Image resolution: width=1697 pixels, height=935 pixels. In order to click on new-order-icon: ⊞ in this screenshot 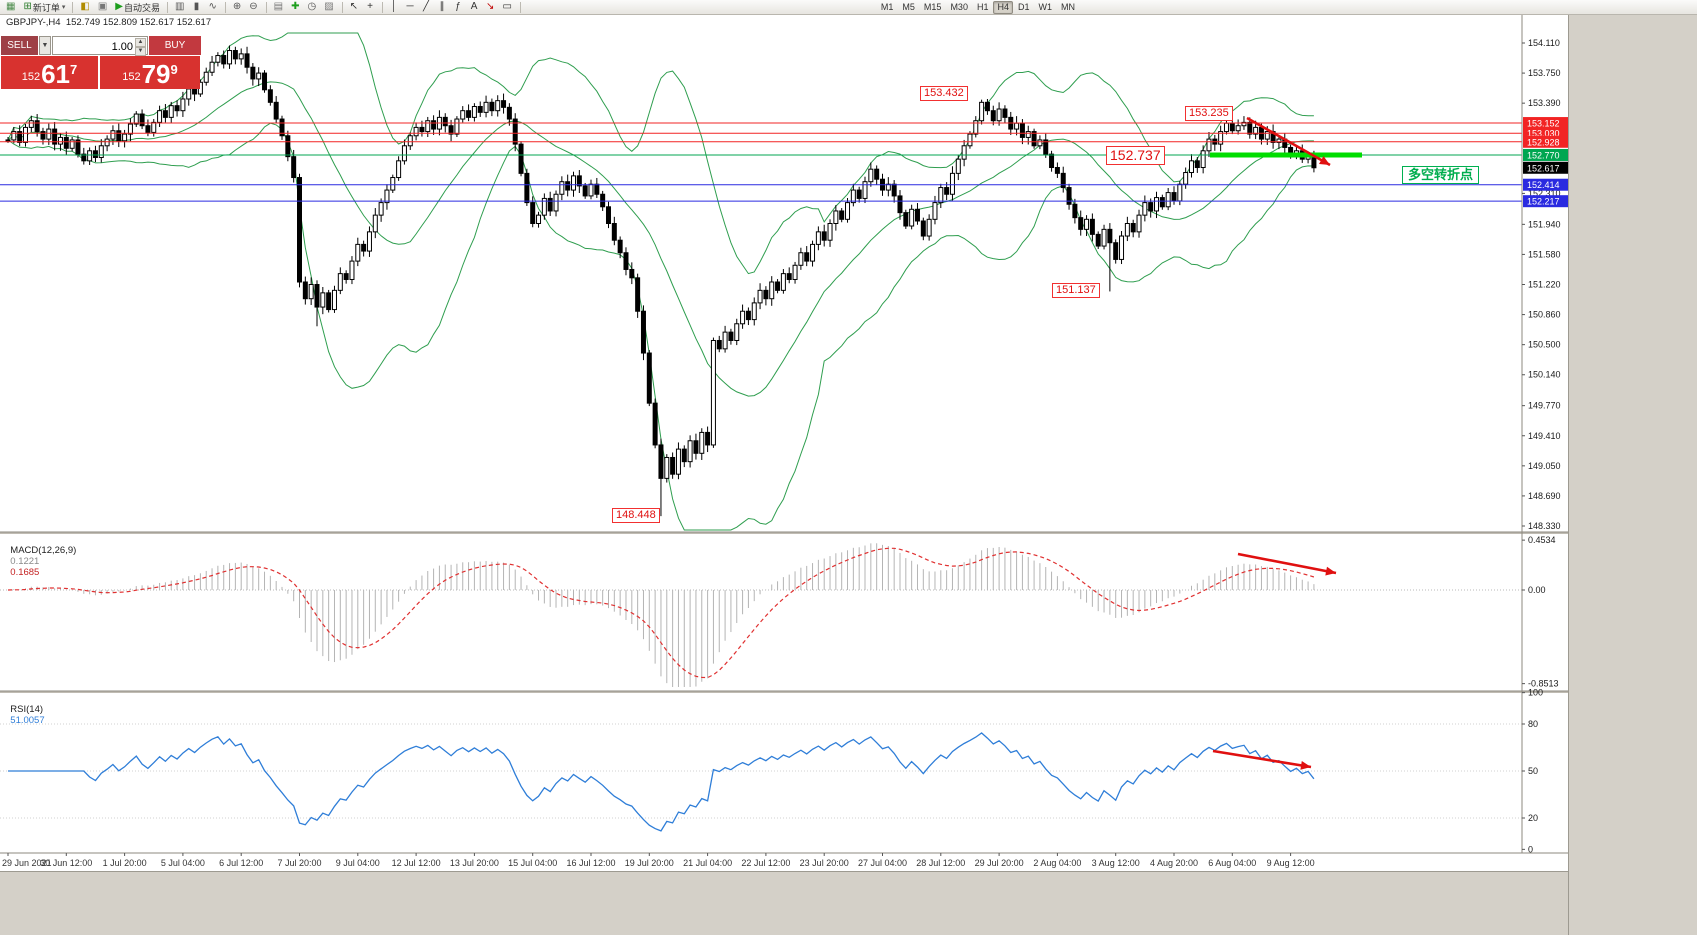, I will do `click(27, 6)`.